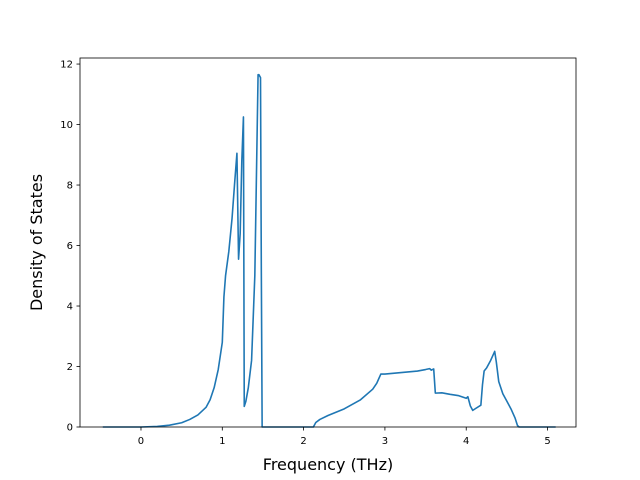 The width and height of the screenshot is (640, 480). What do you see at coordinates (222, 441) in the screenshot?
I see `x-tick-label: 1` at bounding box center [222, 441].